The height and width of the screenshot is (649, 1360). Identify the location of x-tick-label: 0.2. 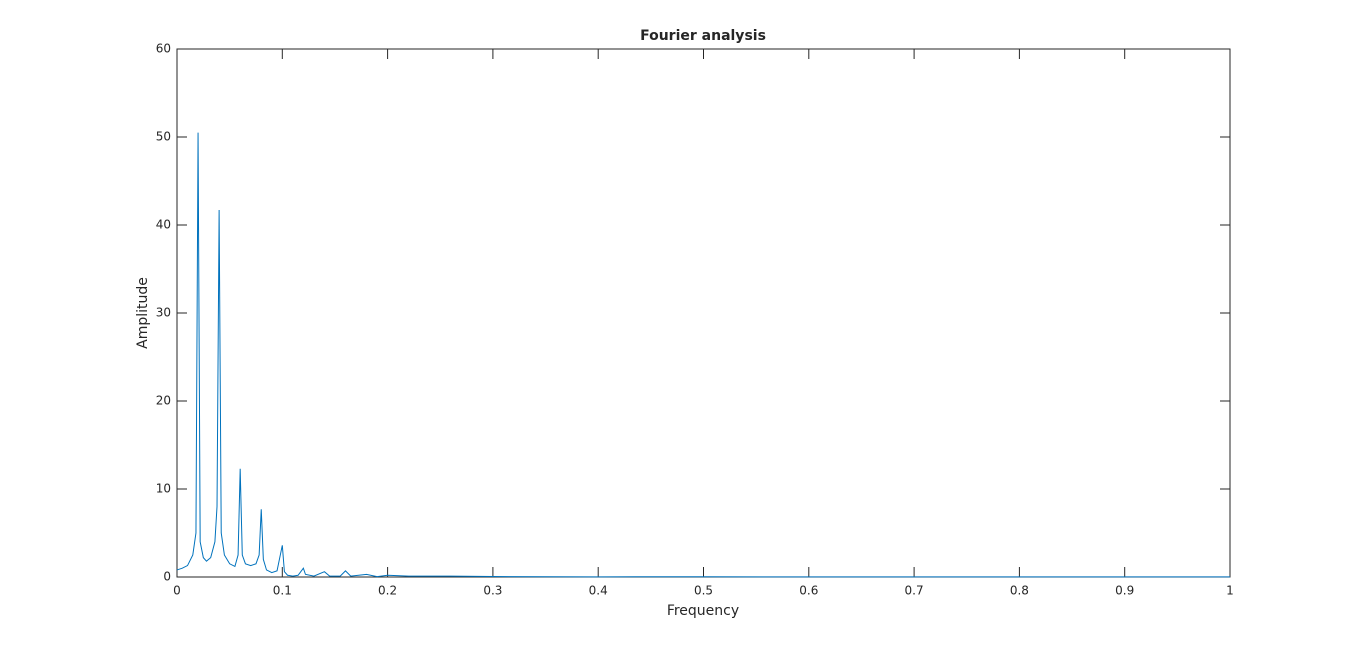
(387, 591).